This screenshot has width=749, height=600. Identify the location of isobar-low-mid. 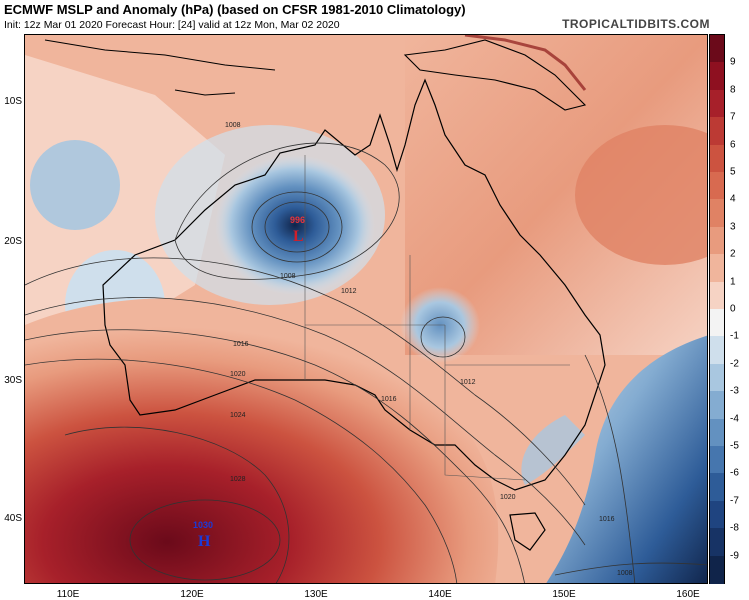
(297, 227).